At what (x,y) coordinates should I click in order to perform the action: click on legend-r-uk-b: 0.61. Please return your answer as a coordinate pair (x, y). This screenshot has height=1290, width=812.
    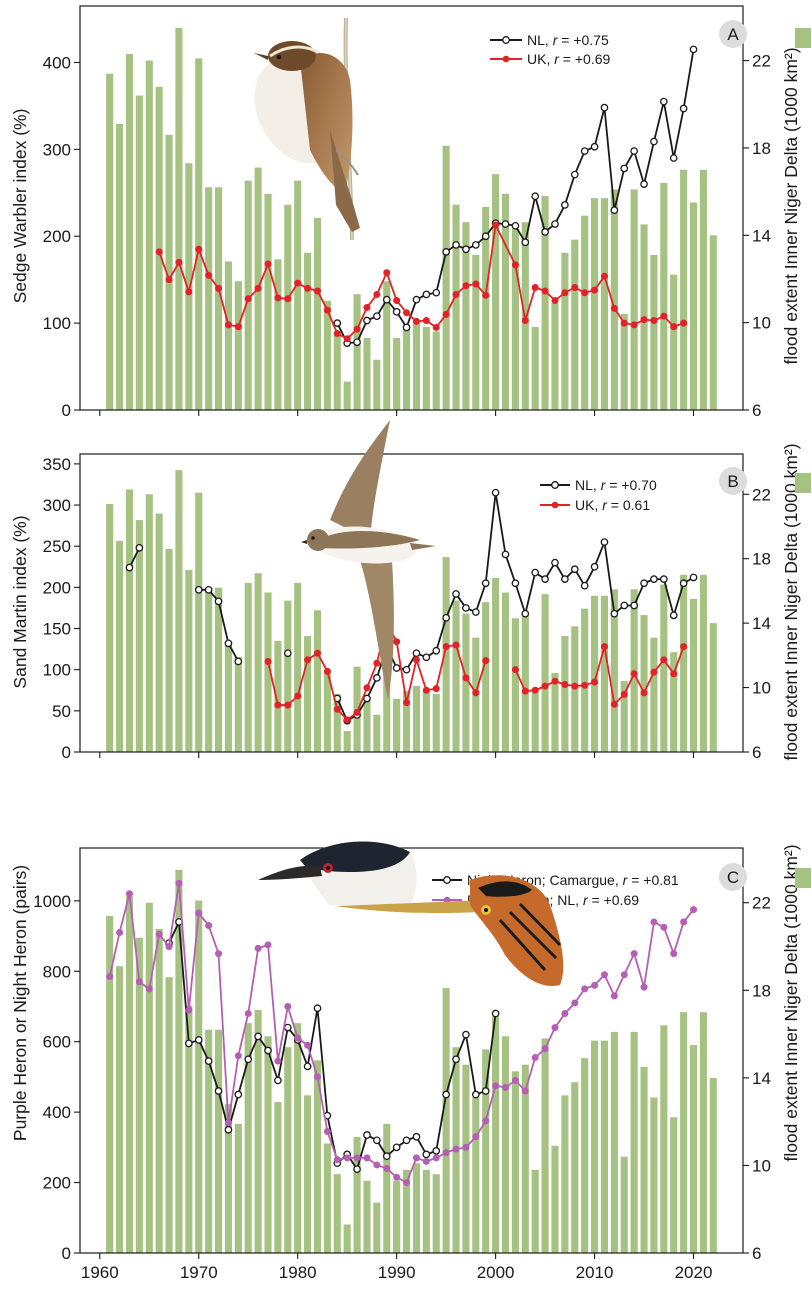
    Looking at the image, I should click on (636, 505).